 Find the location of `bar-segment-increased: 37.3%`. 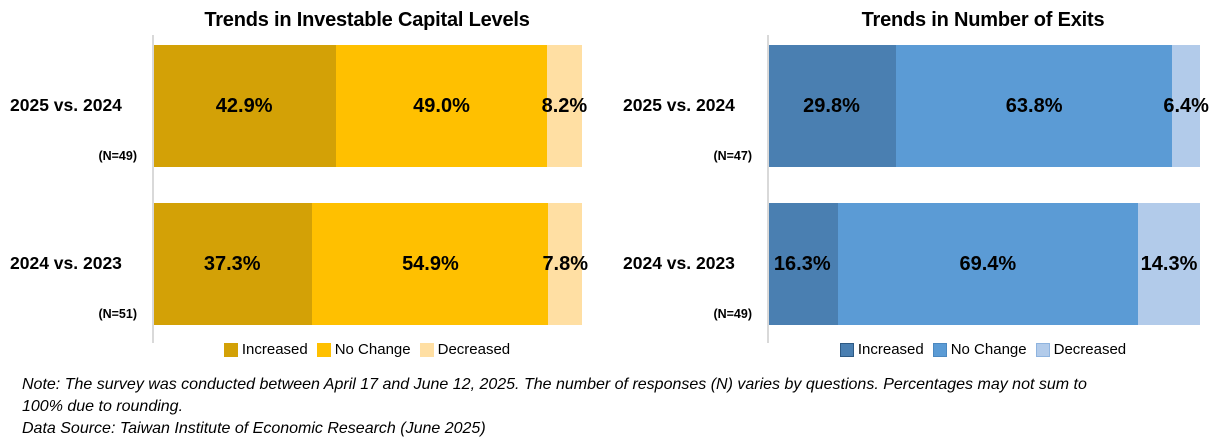

bar-segment-increased: 37.3% is located at coordinates (232, 264).